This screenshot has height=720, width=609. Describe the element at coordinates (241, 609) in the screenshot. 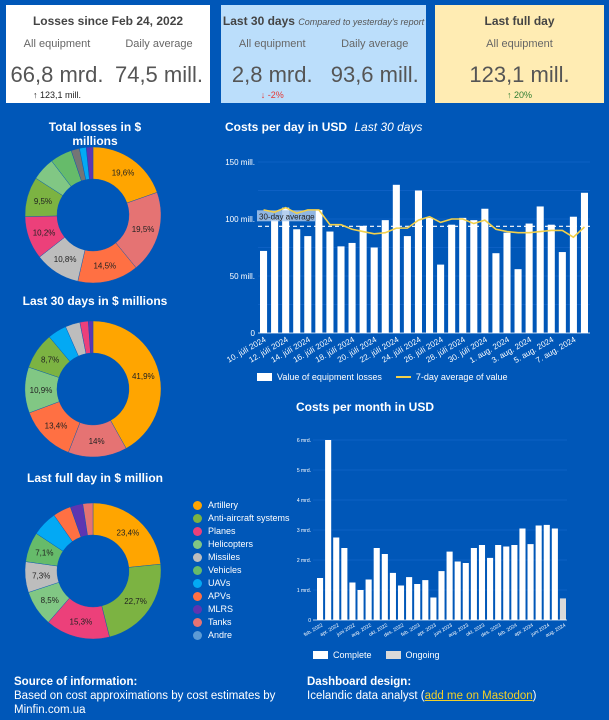

I see `legend-item: MLRS` at that location.